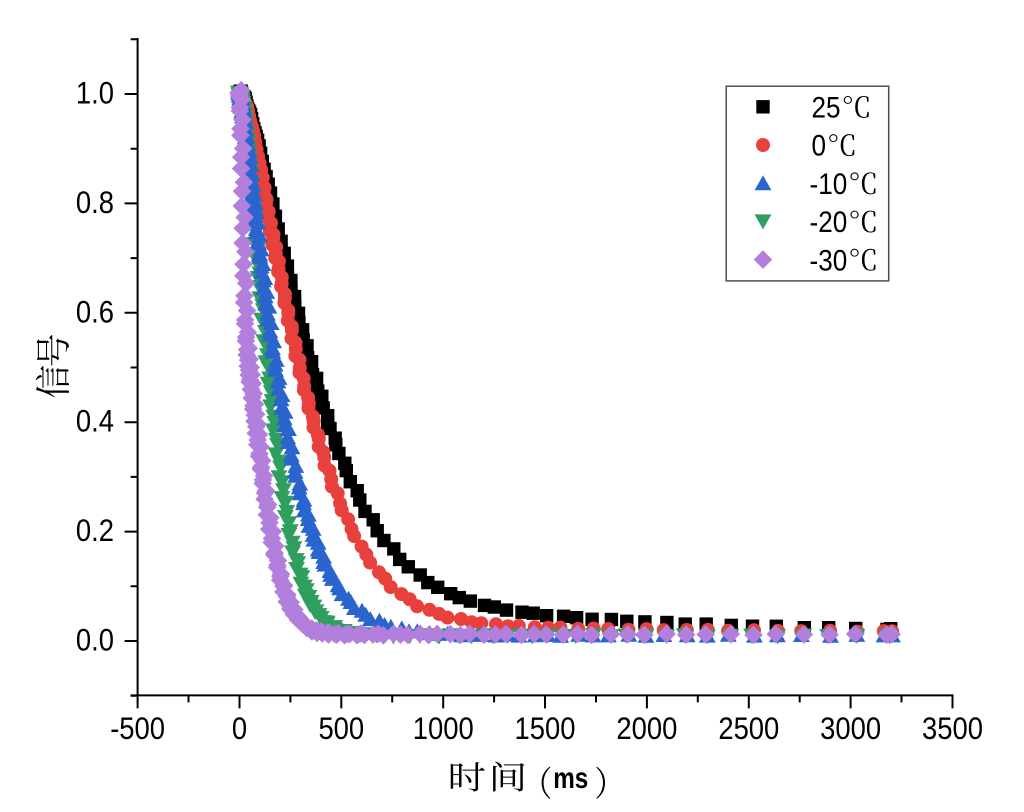 This screenshot has height=812, width=1024. What do you see at coordinates (95, 93) in the screenshot?
I see `svg-text: 1.0` at bounding box center [95, 93].